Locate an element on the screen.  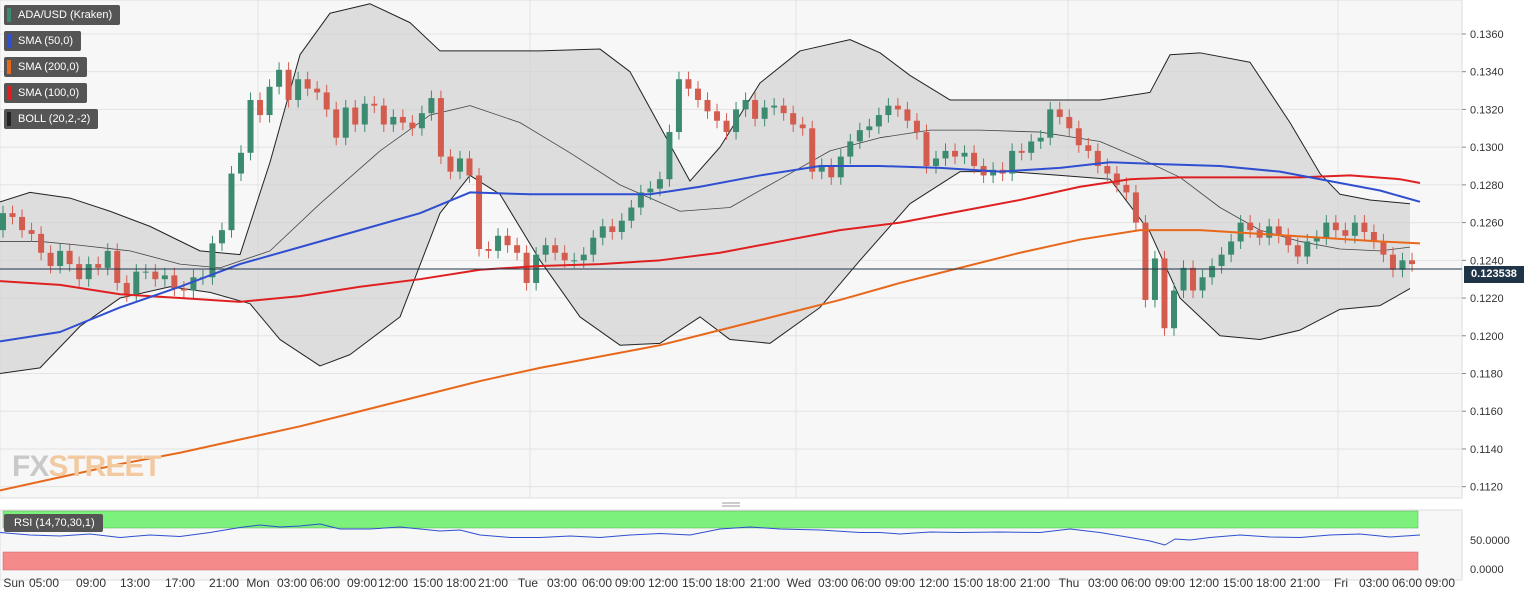
y-tick-label: 0.1180 is located at coordinates (1486, 375).